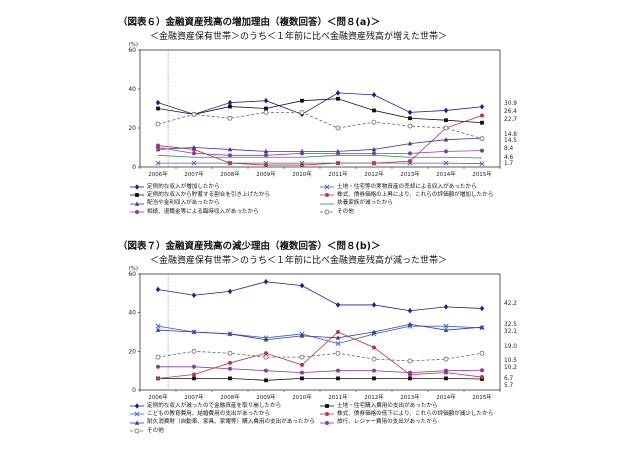 Image resolution: width=640 pixels, height=453 pixels. Describe the element at coordinates (345, 211) in the screenshot. I see `chart-1-legend-label: その他` at that location.